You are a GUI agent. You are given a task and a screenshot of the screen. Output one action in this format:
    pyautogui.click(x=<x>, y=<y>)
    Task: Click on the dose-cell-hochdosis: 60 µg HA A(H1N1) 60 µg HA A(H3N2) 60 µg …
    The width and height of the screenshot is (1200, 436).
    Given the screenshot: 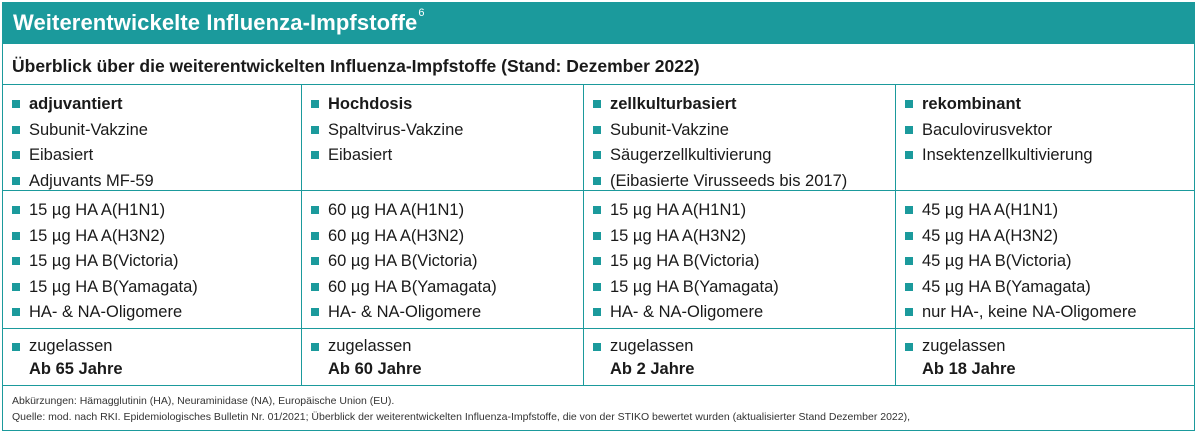 What is the action you would take?
    pyautogui.click(x=443, y=259)
    